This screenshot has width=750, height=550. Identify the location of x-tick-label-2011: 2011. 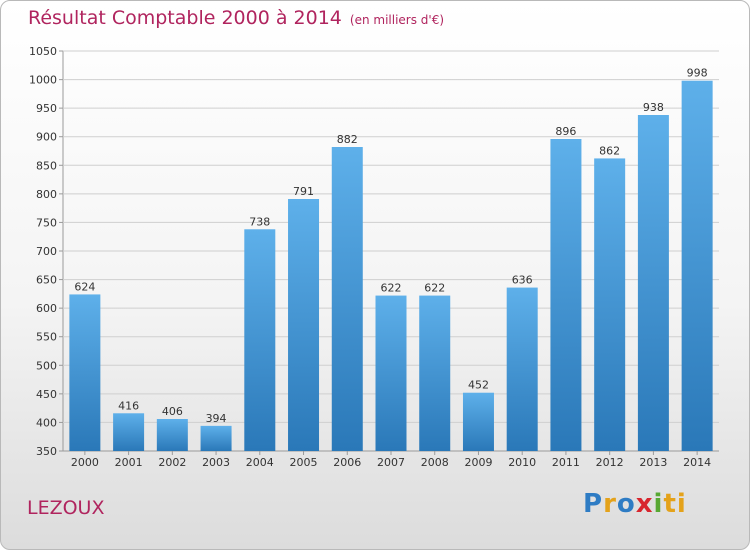
(566, 462).